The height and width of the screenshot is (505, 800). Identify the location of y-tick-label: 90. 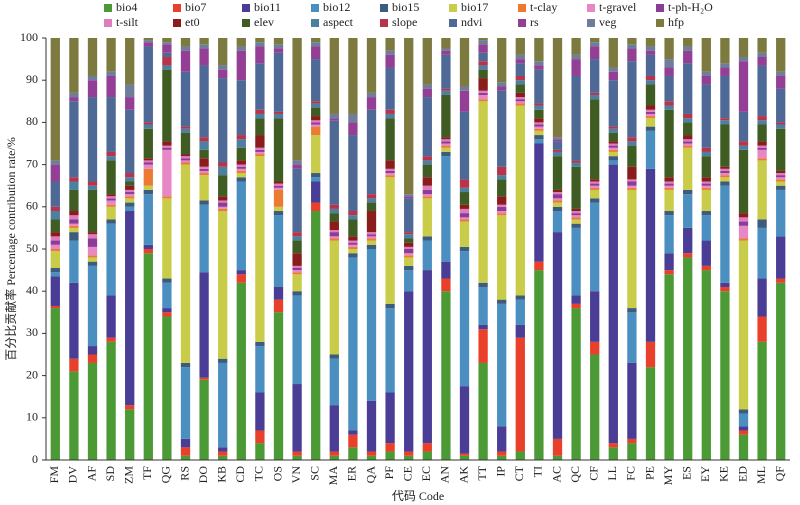
(32, 79).